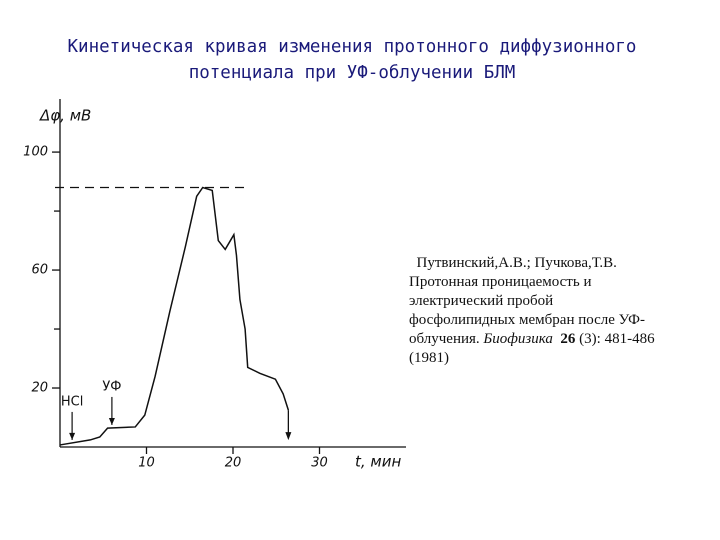  Describe the element at coordinates (65, 116) in the screenshot. I see `y-axis-label: Δφ, мВ` at that location.